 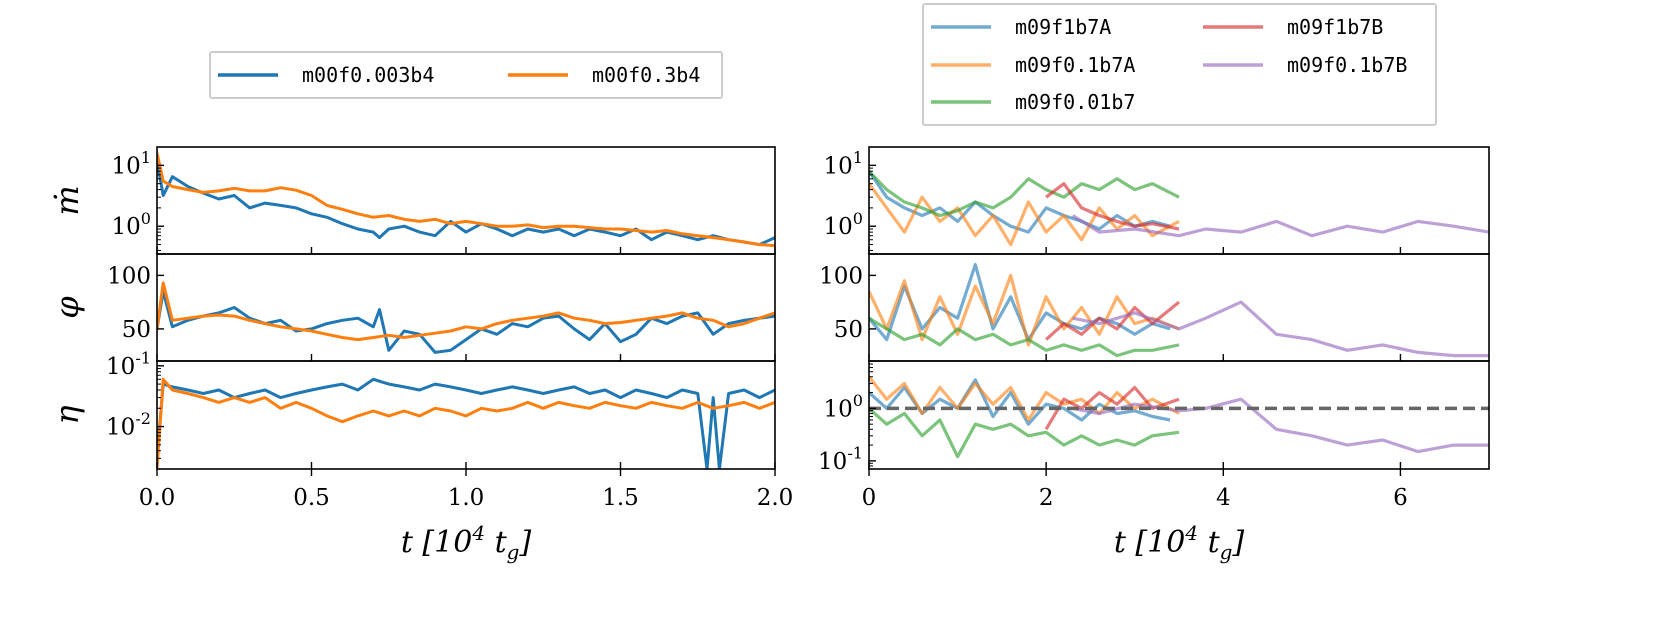 I want to click on row-1-1-lines, so click(x=1179, y=310).